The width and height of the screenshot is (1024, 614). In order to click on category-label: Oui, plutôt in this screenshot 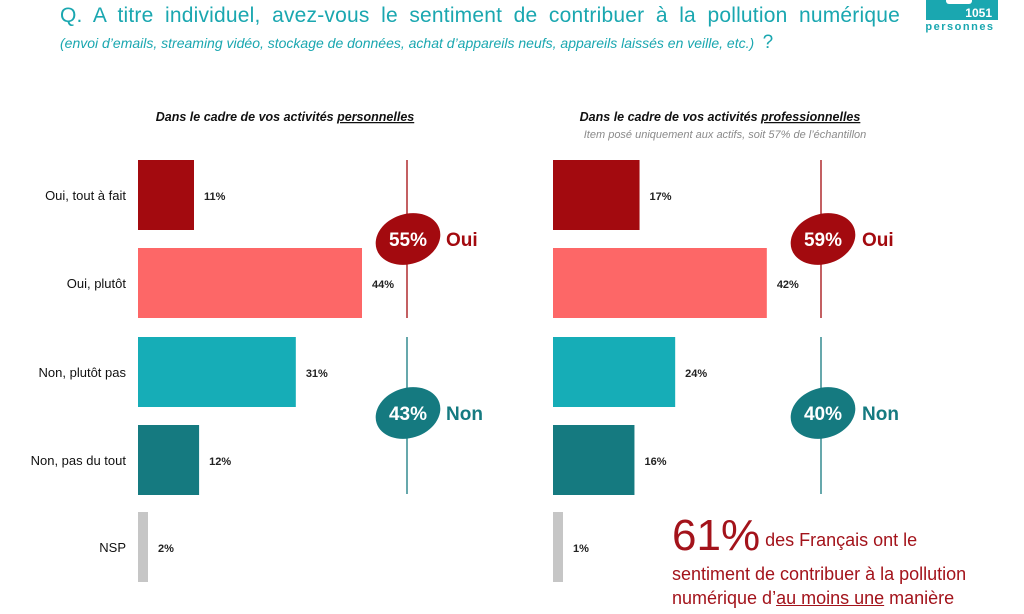, I will do `click(97, 283)`.